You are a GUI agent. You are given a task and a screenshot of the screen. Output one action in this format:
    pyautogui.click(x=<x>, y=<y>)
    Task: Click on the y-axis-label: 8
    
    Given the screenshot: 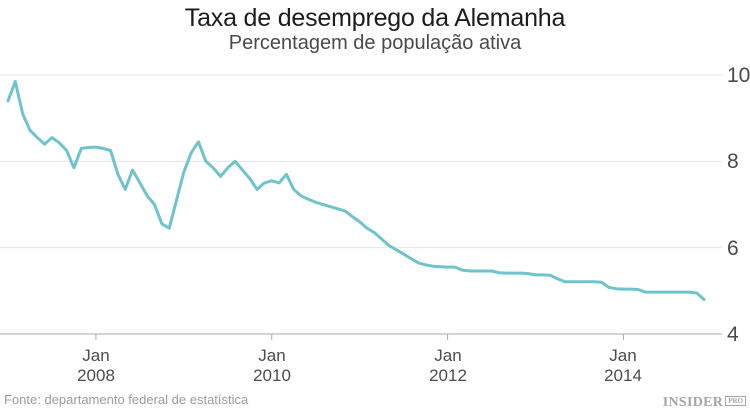 What is the action you would take?
    pyautogui.click(x=733, y=161)
    